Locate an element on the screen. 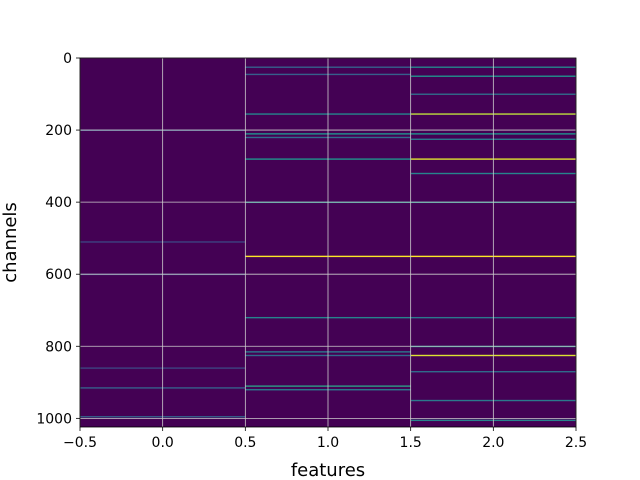  x-tick-label: 0.0 is located at coordinates (163, 443).